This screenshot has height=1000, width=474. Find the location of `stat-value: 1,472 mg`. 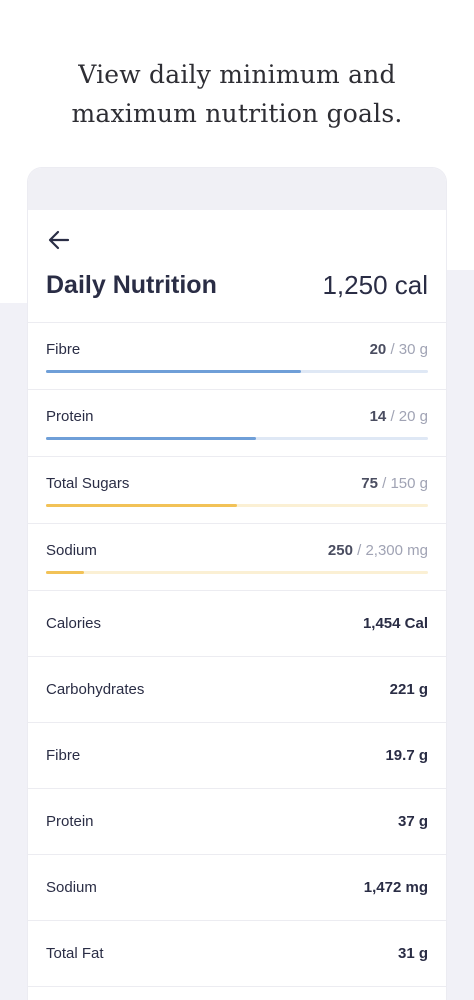

stat-value: 1,472 mg is located at coordinates (395, 887).